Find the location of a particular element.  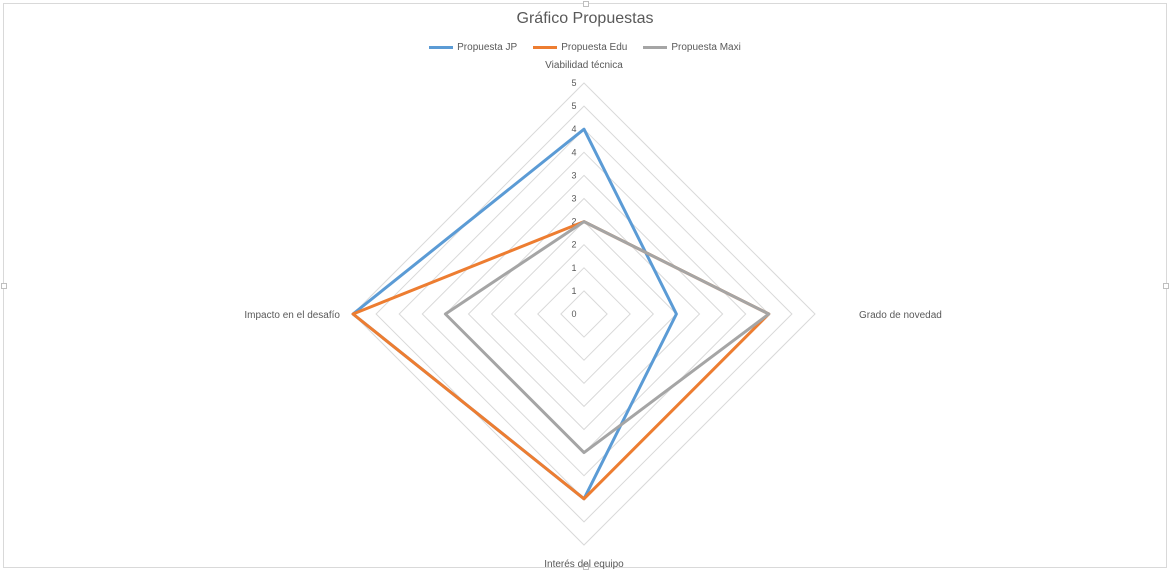

legend-label-maxi: Propuesta Maxi is located at coordinates (706, 47).